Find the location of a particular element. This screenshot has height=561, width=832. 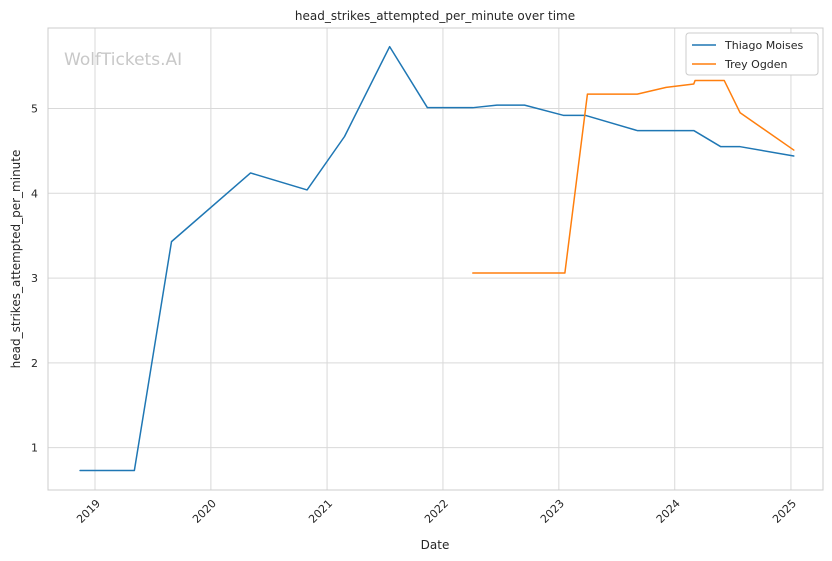

x-tick-2020: 2020 is located at coordinates (204, 511).